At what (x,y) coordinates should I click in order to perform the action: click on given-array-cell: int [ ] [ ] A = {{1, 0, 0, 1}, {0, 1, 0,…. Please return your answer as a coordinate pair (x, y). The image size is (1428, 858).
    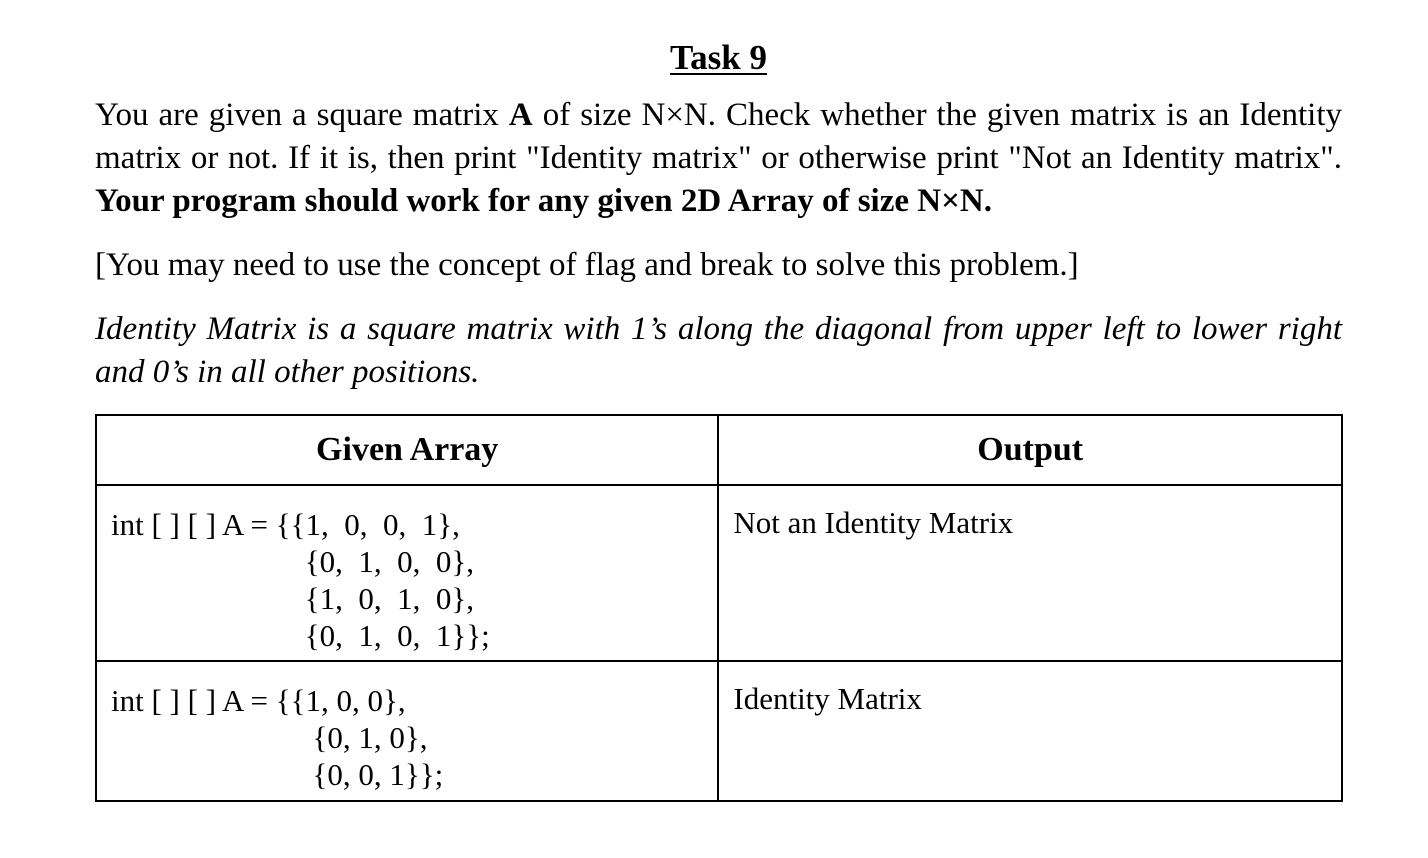
    Looking at the image, I should click on (407, 573).